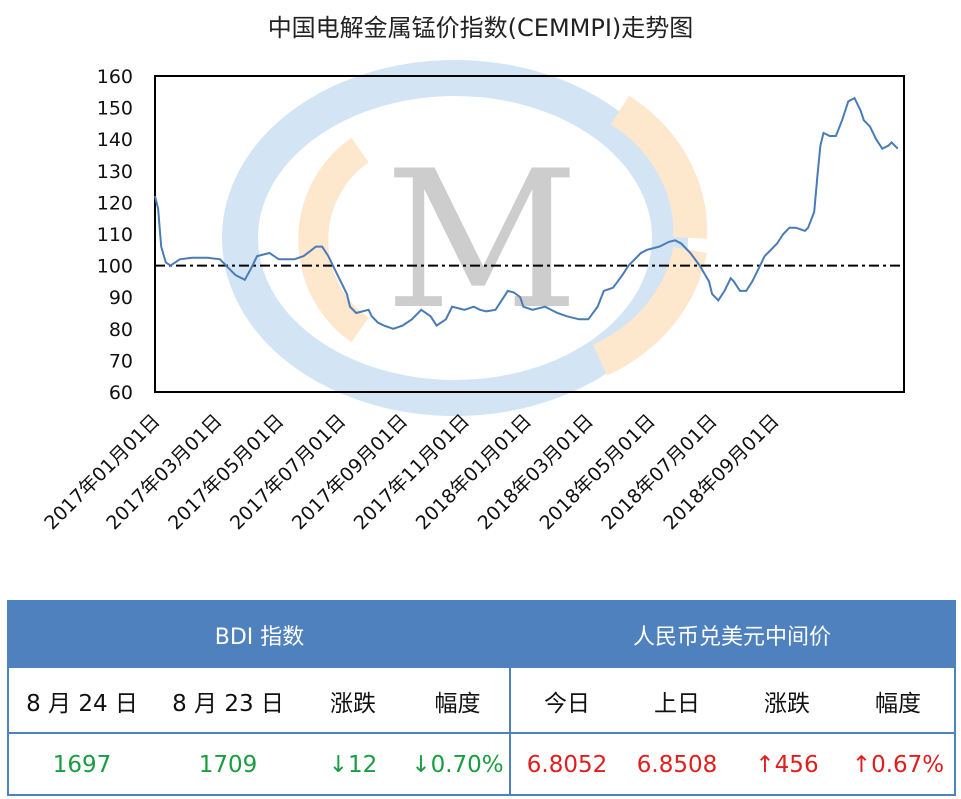  I want to click on row-divider, so click(481, 733).